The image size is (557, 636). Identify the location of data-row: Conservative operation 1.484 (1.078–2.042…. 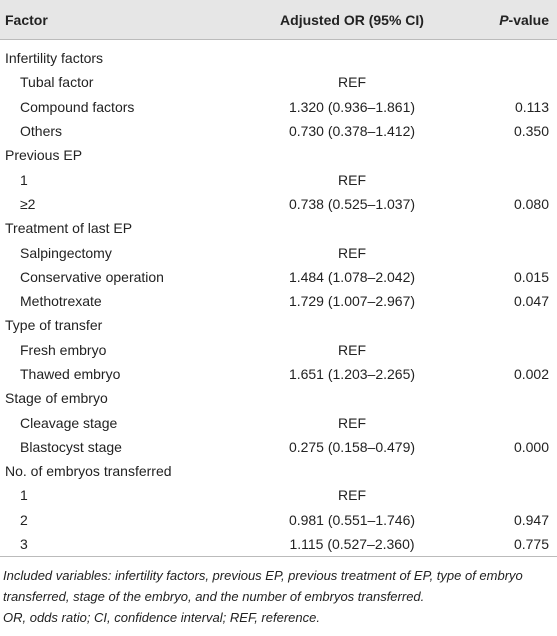
(278, 277).